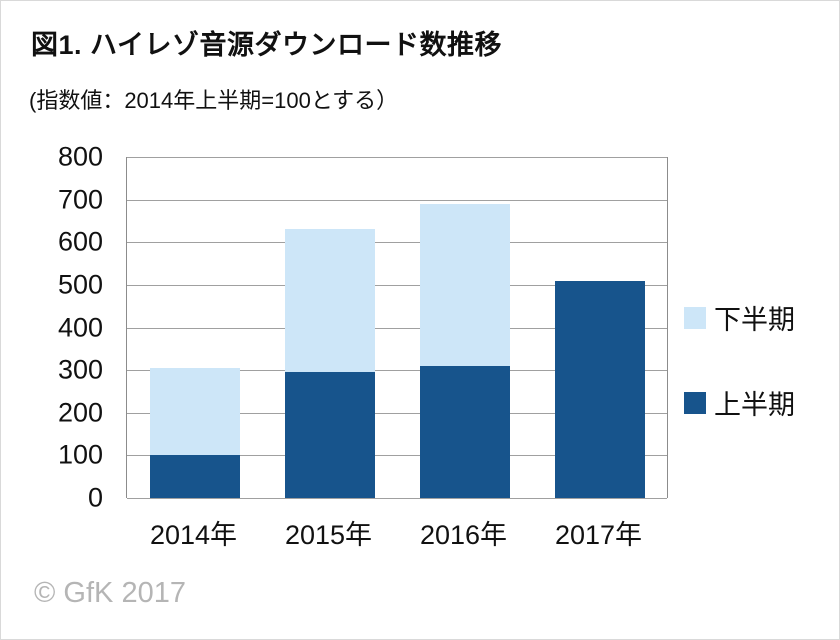 The height and width of the screenshot is (640, 840). What do you see at coordinates (95, 497) in the screenshot?
I see `y-tick-label: 0` at bounding box center [95, 497].